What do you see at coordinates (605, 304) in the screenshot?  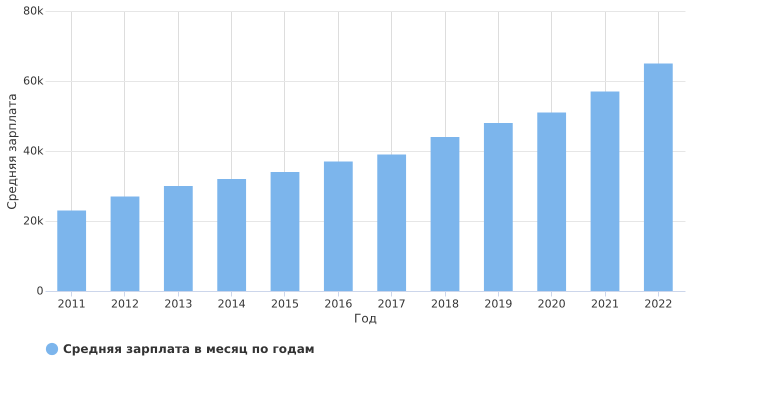 I see `x-tick-label: 2021` at bounding box center [605, 304].